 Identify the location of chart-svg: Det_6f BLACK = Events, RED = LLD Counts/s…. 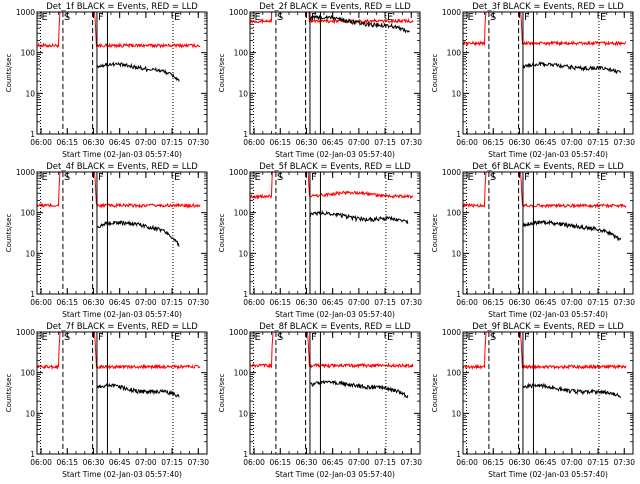
(533, 240).